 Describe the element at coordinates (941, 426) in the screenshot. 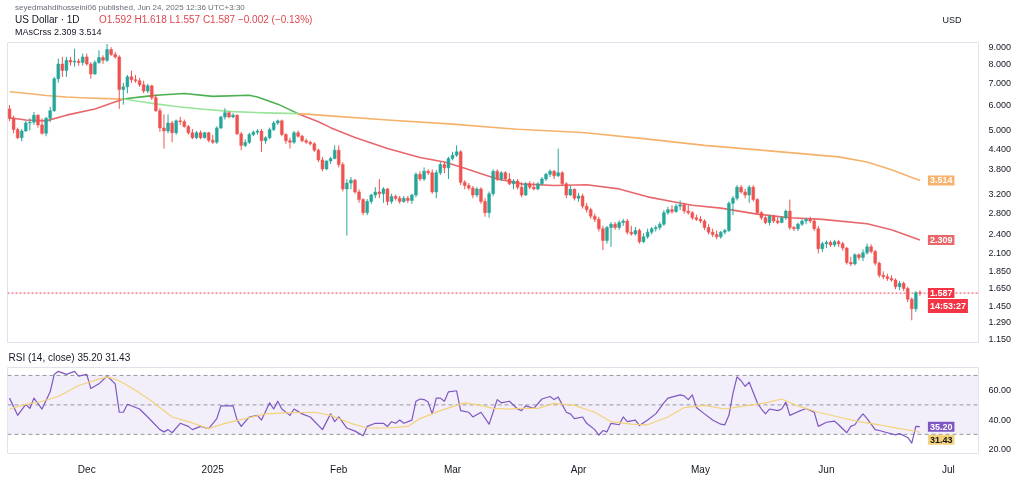

I see `annotation: 35.20` at that location.